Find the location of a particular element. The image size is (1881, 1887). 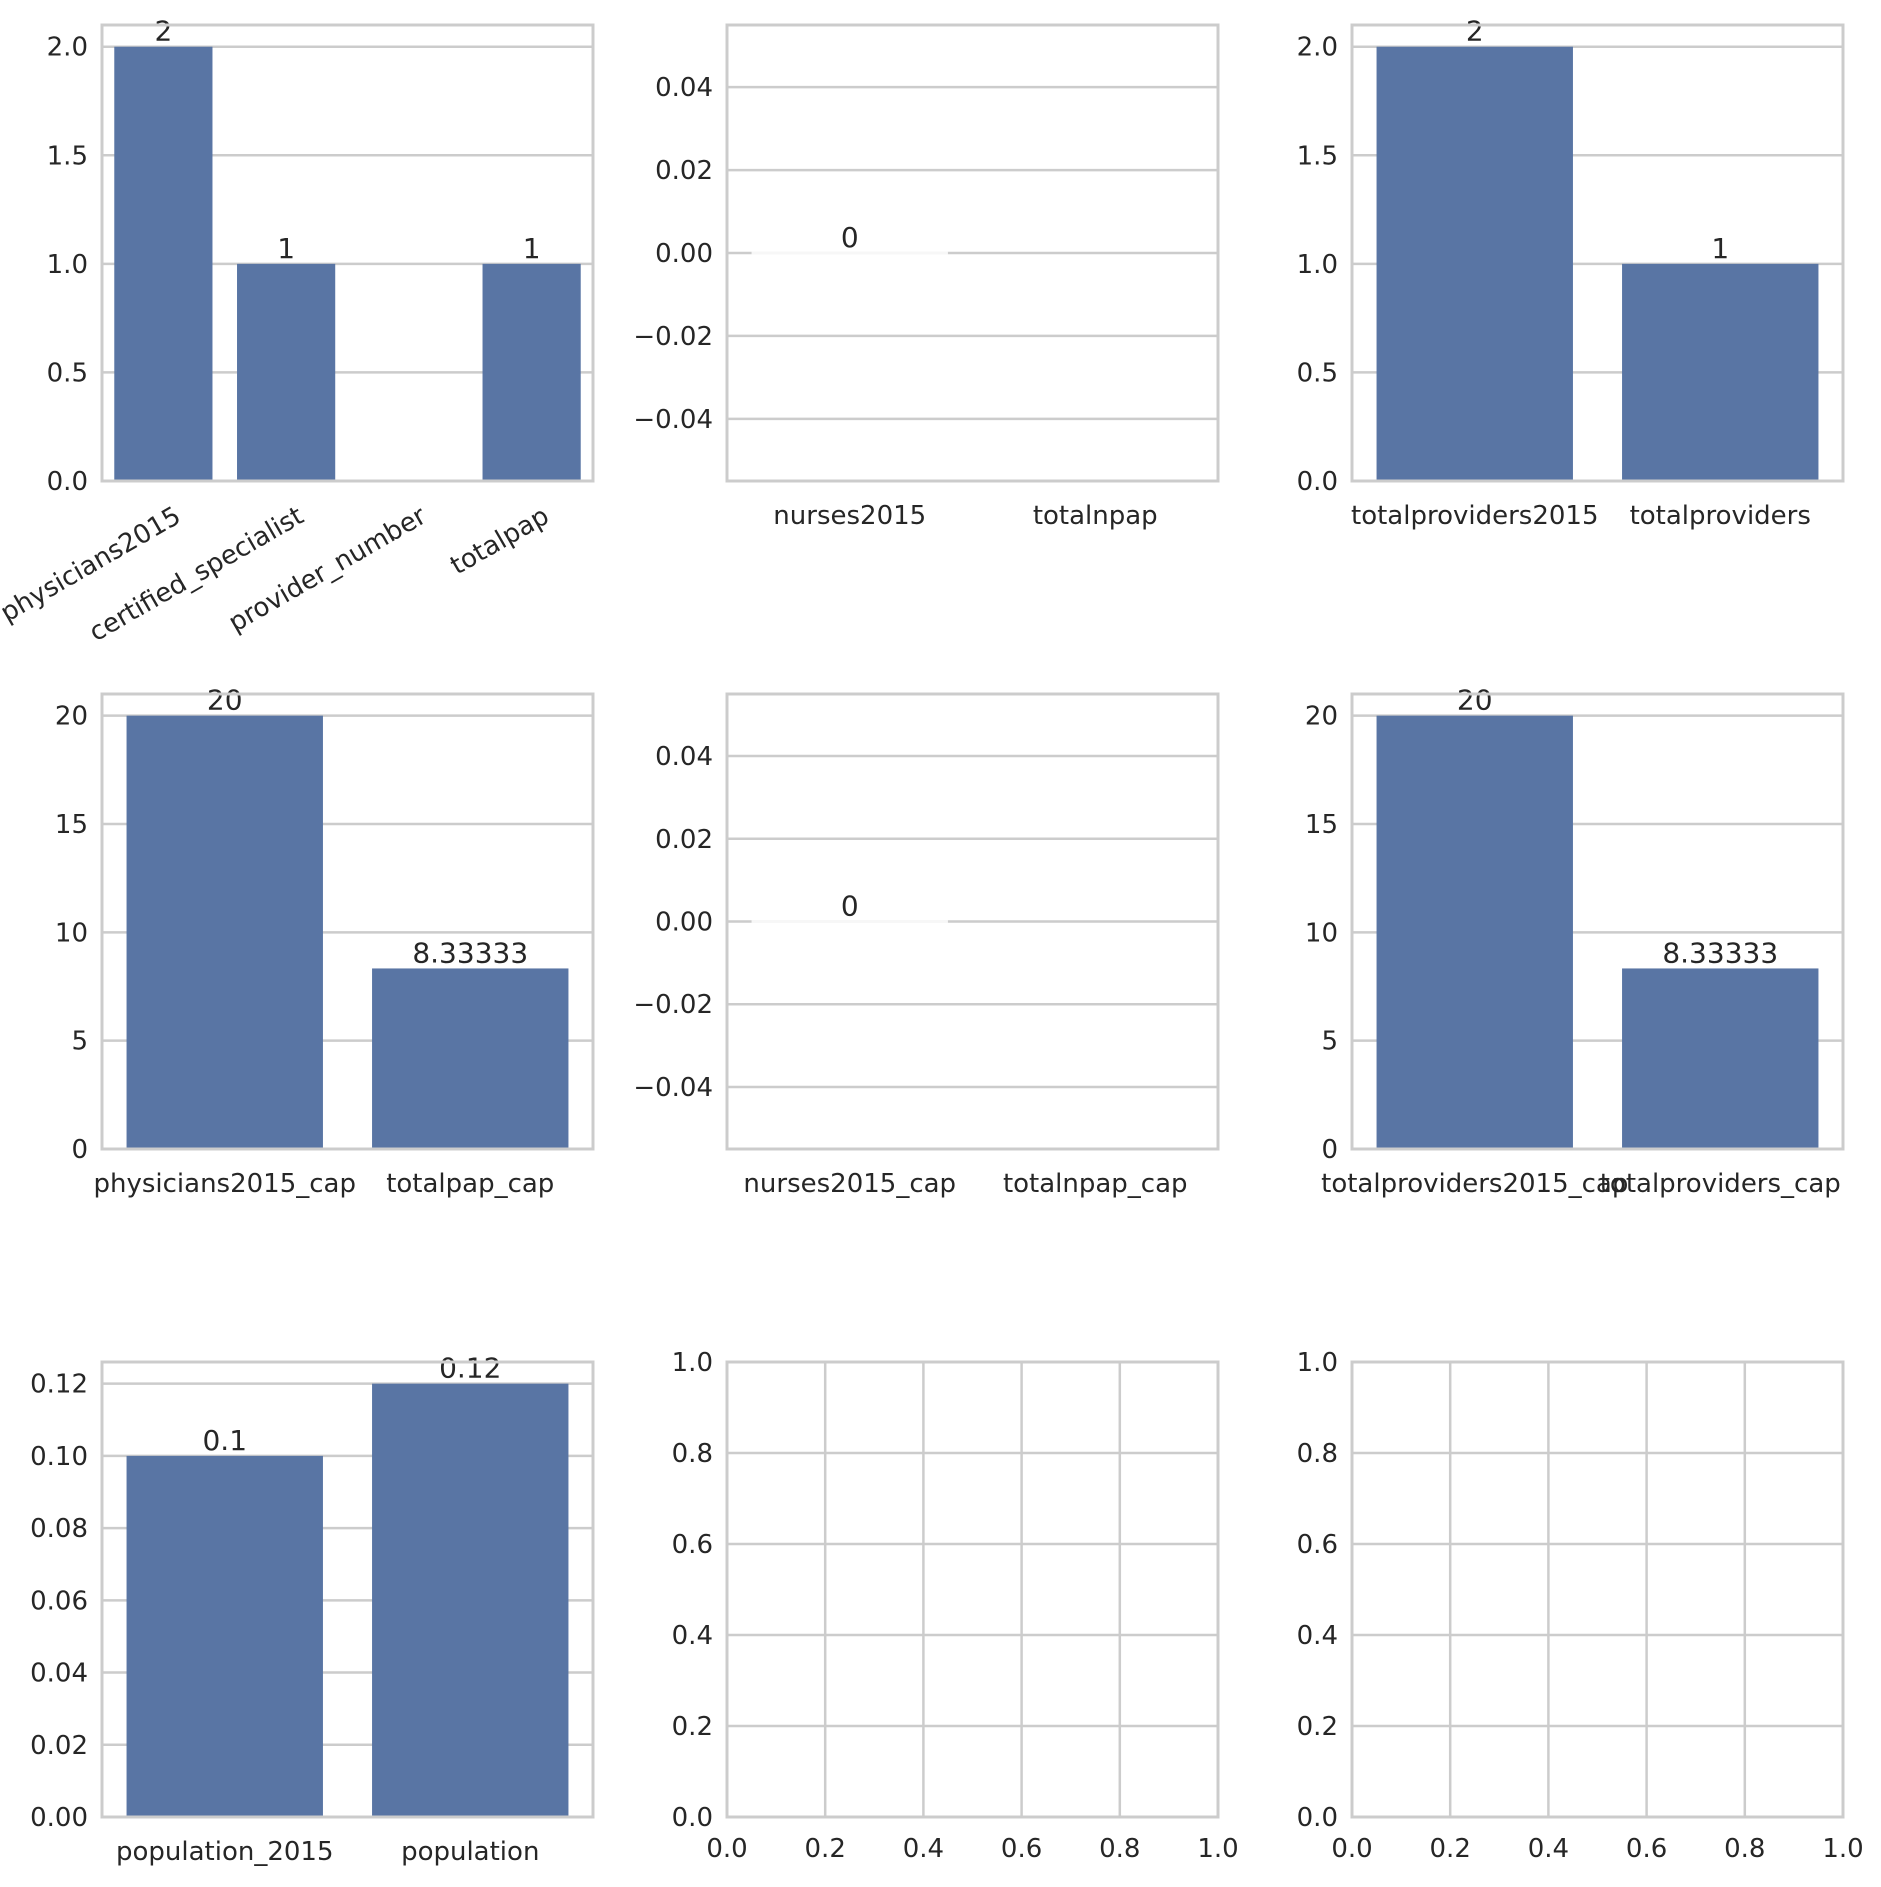

x-tick-label: totalpap is located at coordinates (499, 541).